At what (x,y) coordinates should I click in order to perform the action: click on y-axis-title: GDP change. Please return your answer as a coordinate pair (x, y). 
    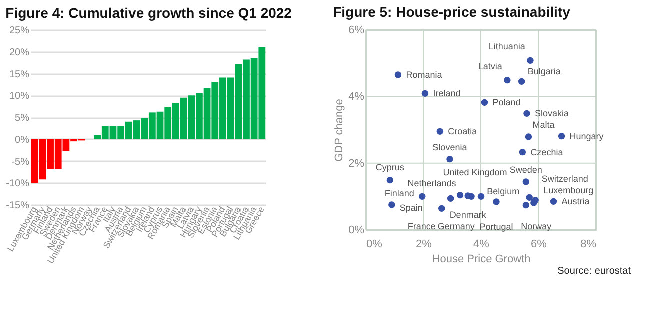
    Looking at the image, I should click on (340, 130).